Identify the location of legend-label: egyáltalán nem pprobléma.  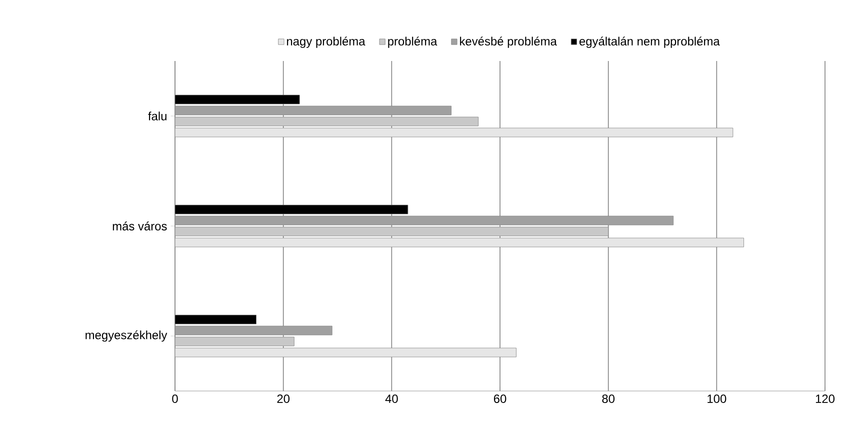
(649, 42).